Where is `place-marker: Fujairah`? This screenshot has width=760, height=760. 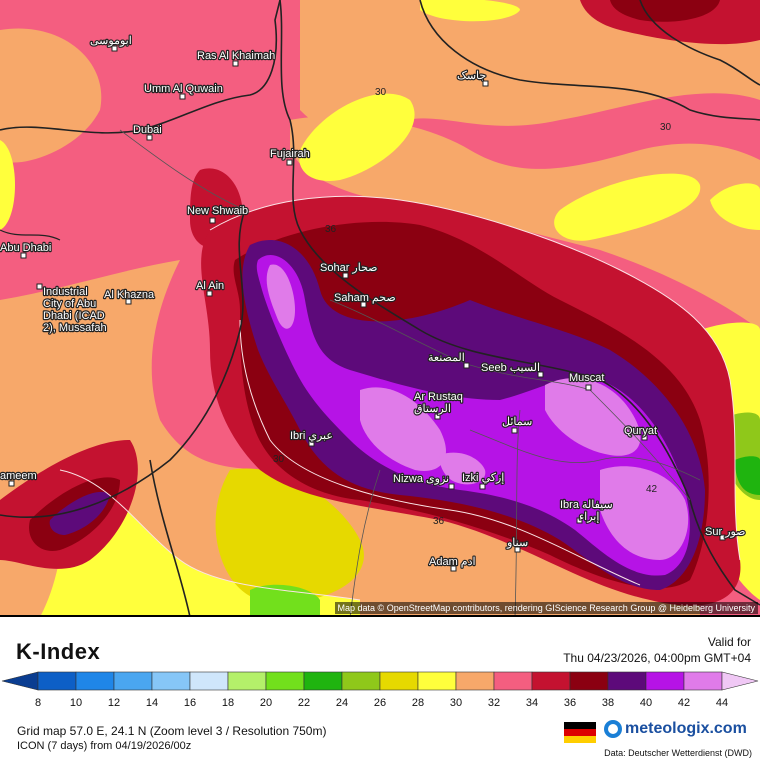
place-marker: Fujairah is located at coordinates (290, 156).